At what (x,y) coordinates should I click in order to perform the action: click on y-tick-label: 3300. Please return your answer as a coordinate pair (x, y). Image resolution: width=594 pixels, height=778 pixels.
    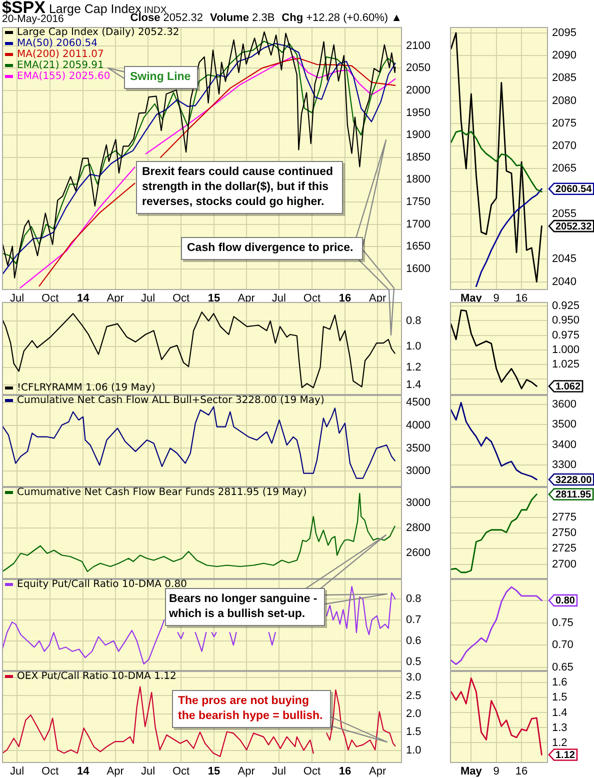
    Looking at the image, I should click on (564, 464).